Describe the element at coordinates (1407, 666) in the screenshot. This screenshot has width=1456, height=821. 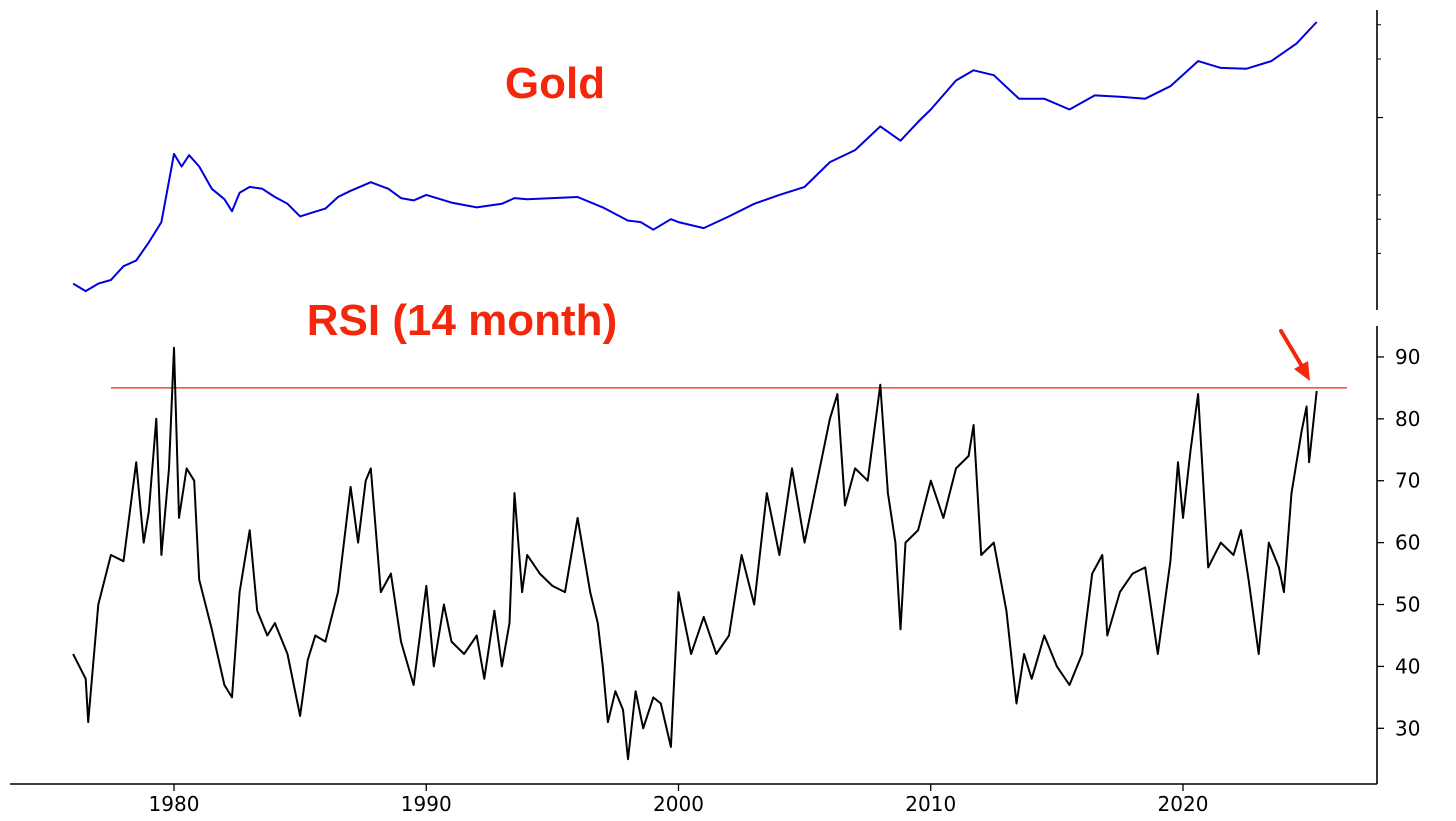
I see `rsi-y-tick-label: 40` at that location.